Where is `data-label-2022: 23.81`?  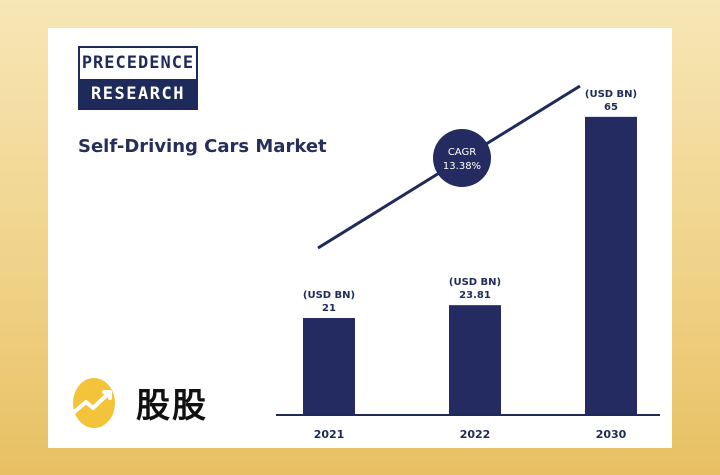
data-label-2022: 23.81 is located at coordinates (475, 295).